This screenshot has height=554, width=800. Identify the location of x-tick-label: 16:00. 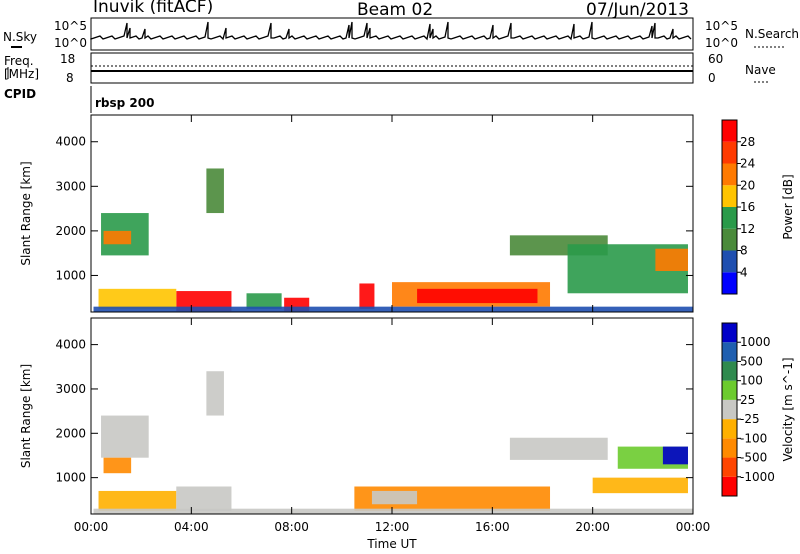
(492, 527).